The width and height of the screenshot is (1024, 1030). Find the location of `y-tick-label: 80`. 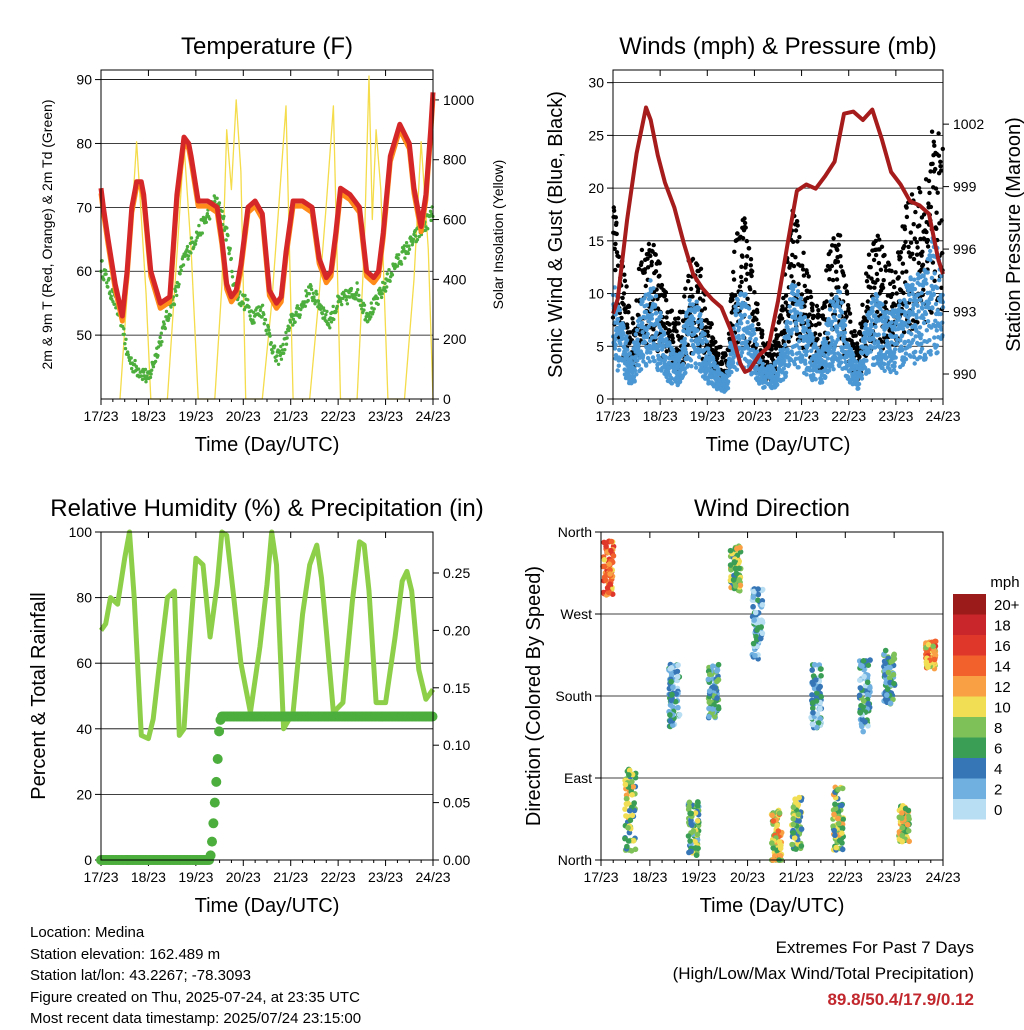

y-tick-label: 80 is located at coordinates (84, 598).